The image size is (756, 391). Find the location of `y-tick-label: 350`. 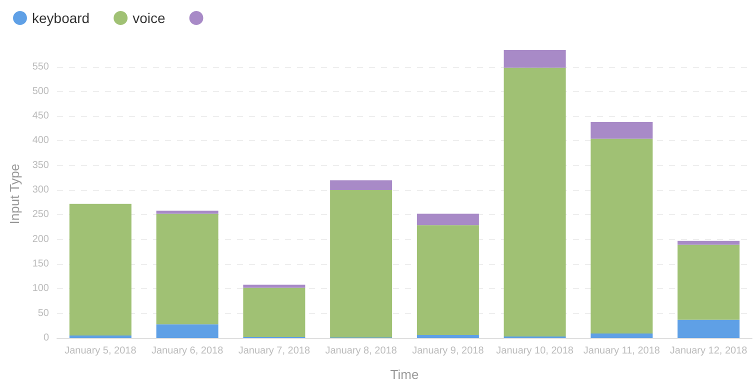

y-tick-label: 350 is located at coordinates (41, 165).